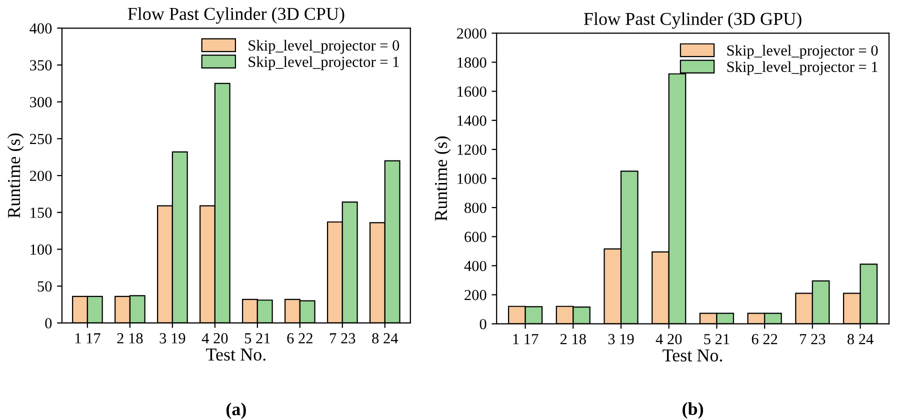  What do you see at coordinates (472, 179) in the screenshot?
I see `y-tick-label: 1000` at bounding box center [472, 179].